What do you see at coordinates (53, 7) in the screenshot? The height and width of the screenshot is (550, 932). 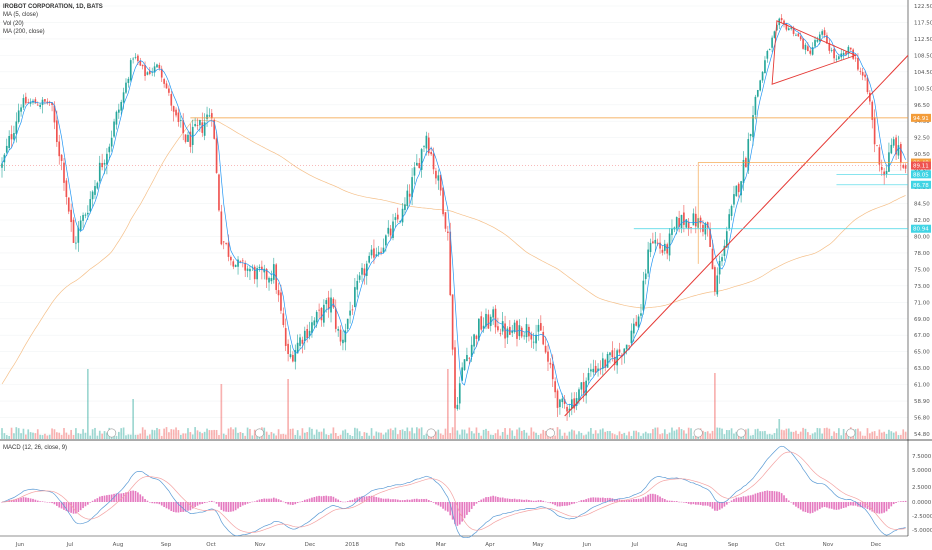 I see `symbol-title: IROBOT CORPORATION, 1D, BATS` at bounding box center [53, 7].